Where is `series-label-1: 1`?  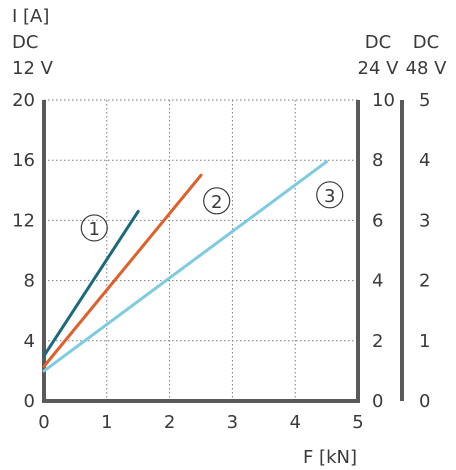 series-label-1: 1 is located at coordinates (94, 229).